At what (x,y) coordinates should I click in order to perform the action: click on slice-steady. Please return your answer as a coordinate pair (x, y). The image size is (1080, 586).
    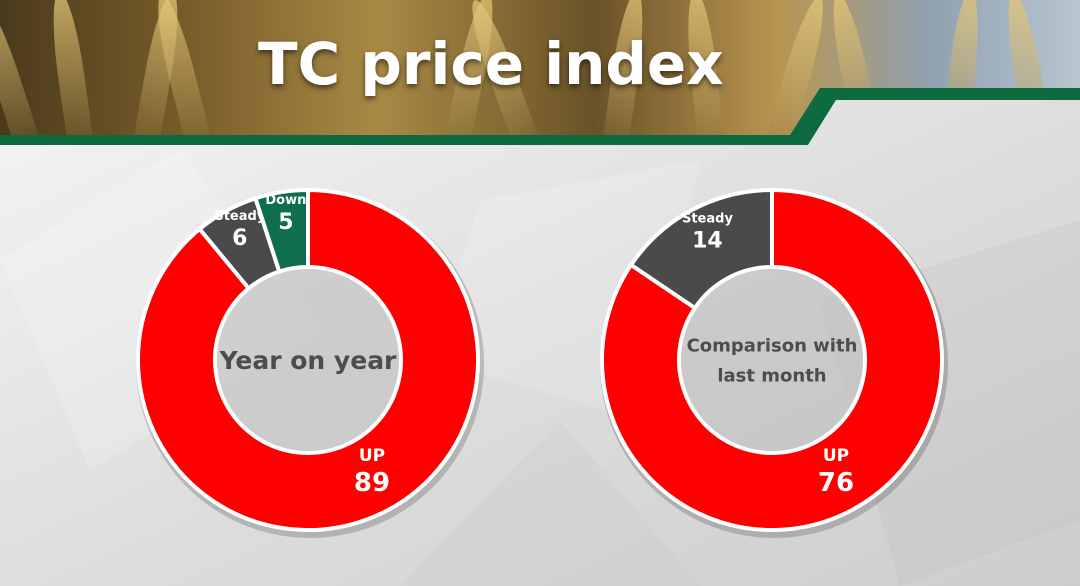
    Looking at the image, I should click on (701, 249).